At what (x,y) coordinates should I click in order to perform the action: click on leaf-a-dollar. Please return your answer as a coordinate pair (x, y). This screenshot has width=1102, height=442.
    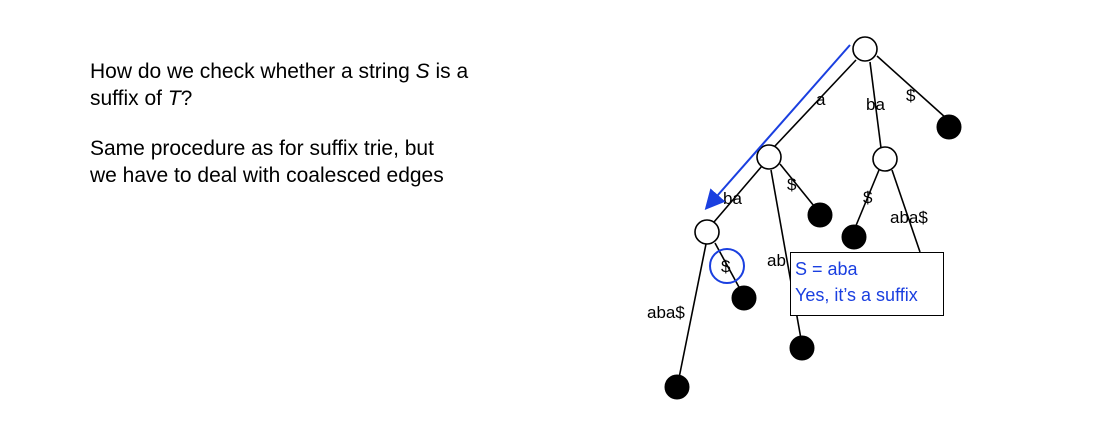
    Looking at the image, I should click on (820, 215).